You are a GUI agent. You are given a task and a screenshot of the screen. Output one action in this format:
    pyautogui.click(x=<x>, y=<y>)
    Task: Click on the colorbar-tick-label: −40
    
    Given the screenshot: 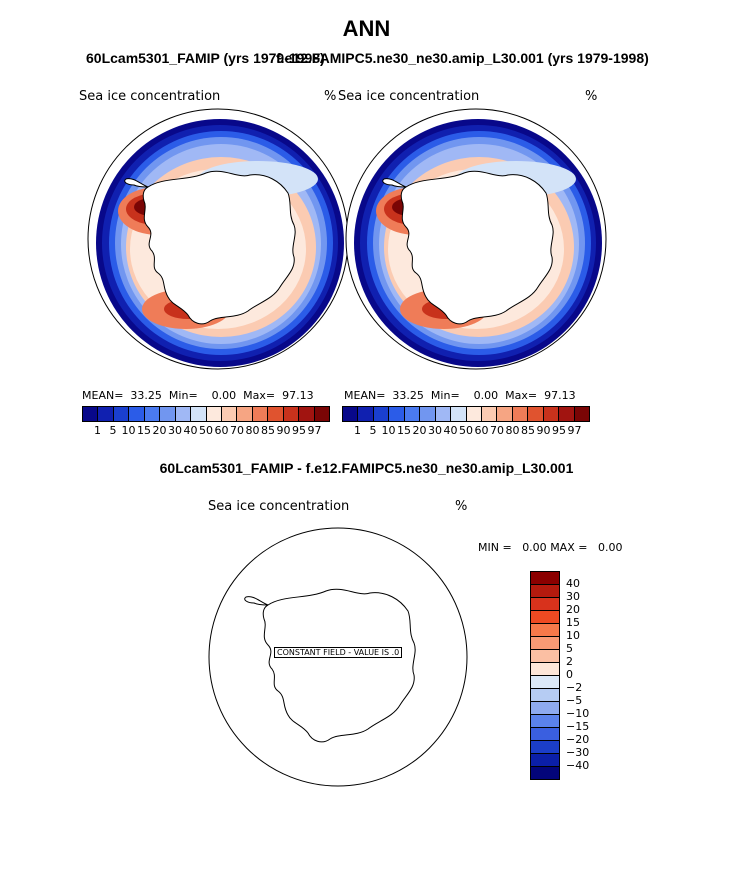 What is the action you would take?
    pyautogui.click(x=578, y=765)
    